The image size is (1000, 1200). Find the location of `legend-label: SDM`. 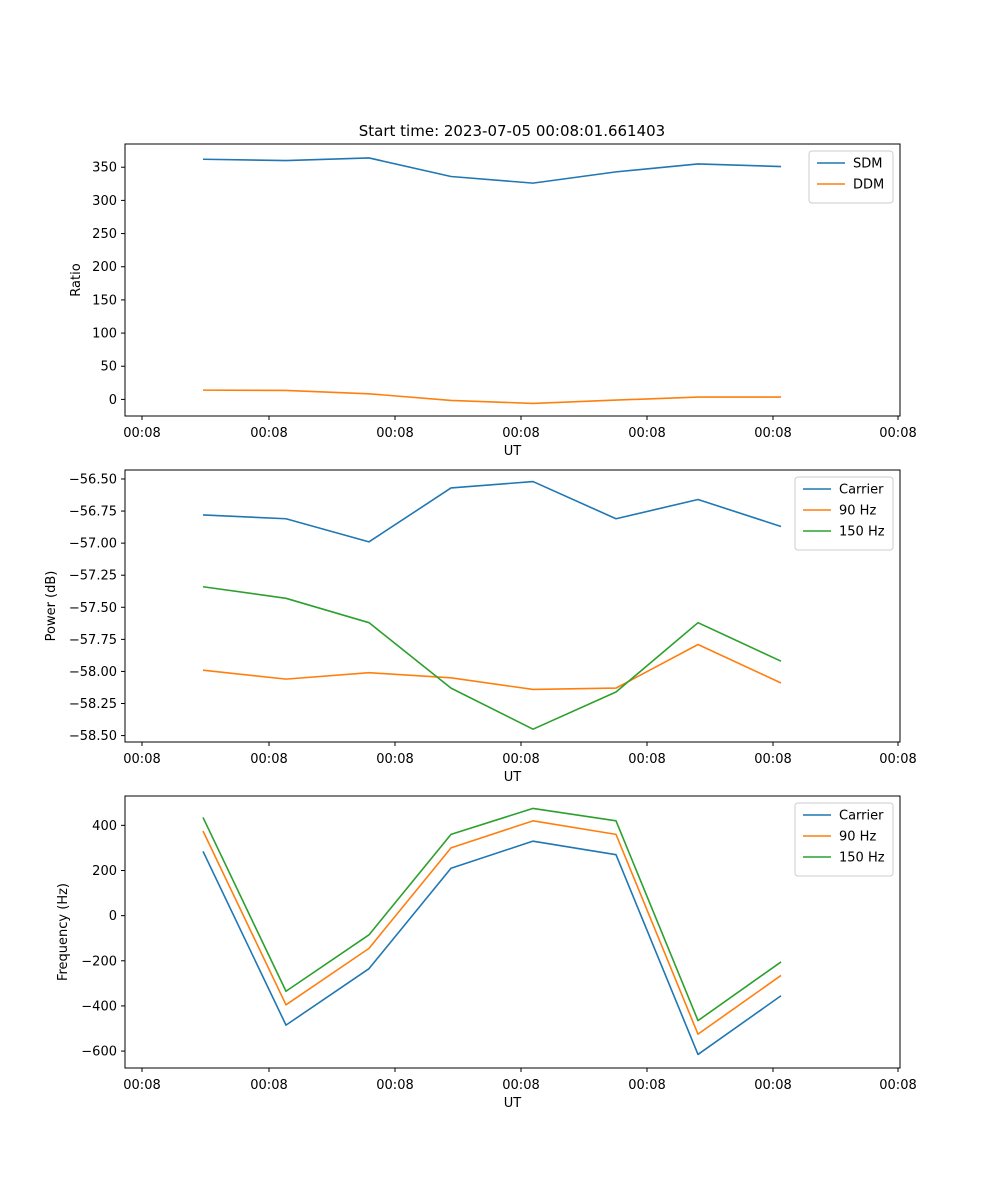

legend-label: SDM is located at coordinates (867, 164).